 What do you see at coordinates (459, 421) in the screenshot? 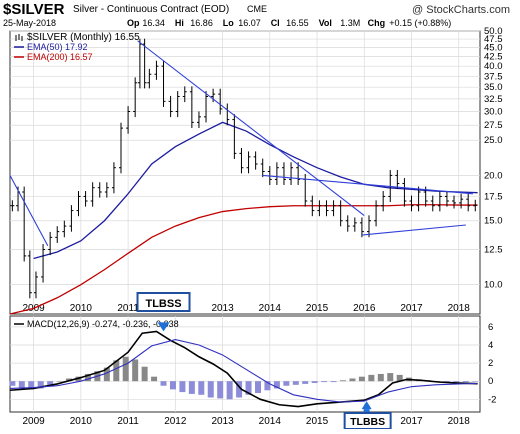
I see `macd-x-tick-label: 2018` at bounding box center [459, 421].